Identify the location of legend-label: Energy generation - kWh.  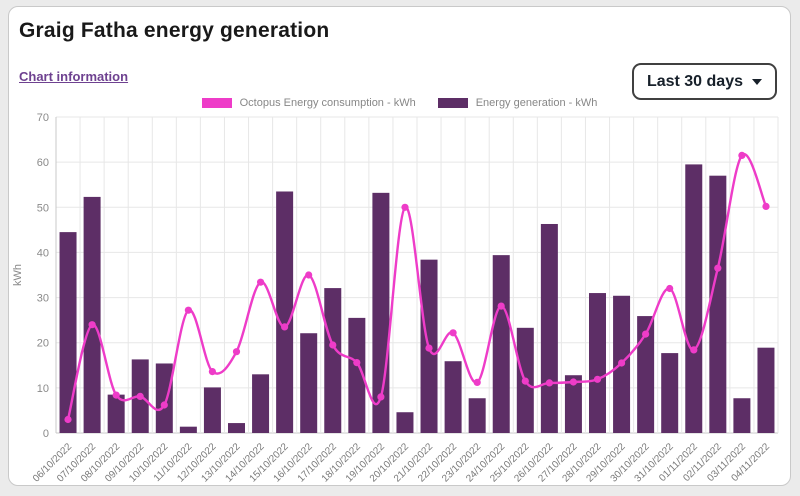
(536, 103).